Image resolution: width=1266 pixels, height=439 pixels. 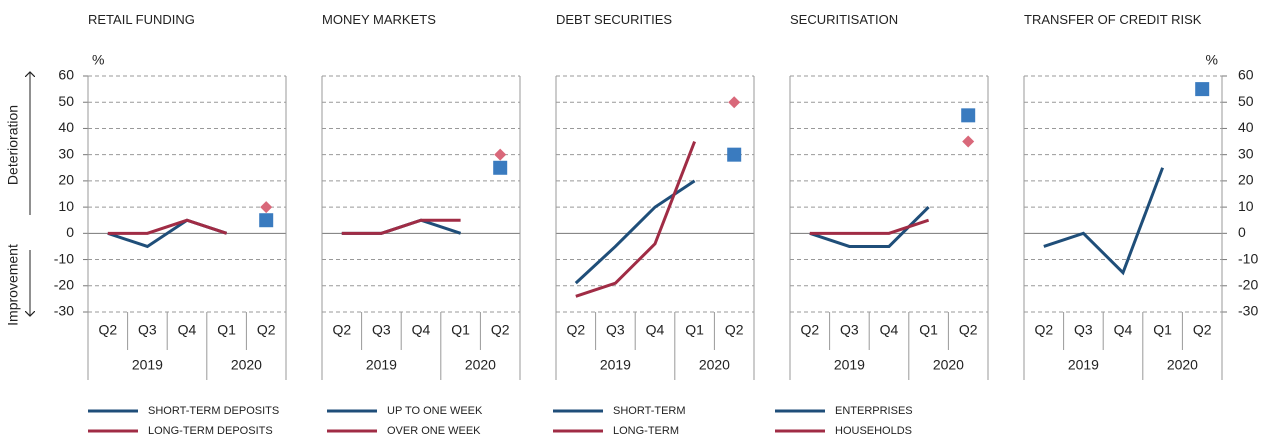 I want to click on panel-title: RETAIL FUNDING, so click(x=141, y=19).